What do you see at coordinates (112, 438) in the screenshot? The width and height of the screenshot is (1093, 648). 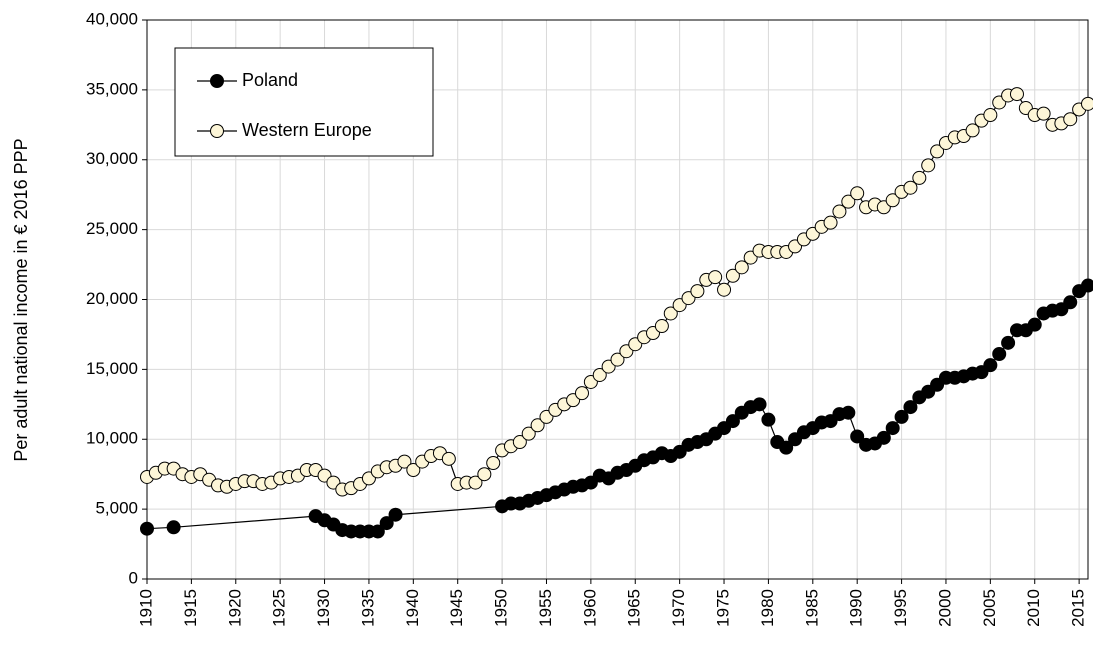 I see `y-tick-label: 10,000` at bounding box center [112, 438].